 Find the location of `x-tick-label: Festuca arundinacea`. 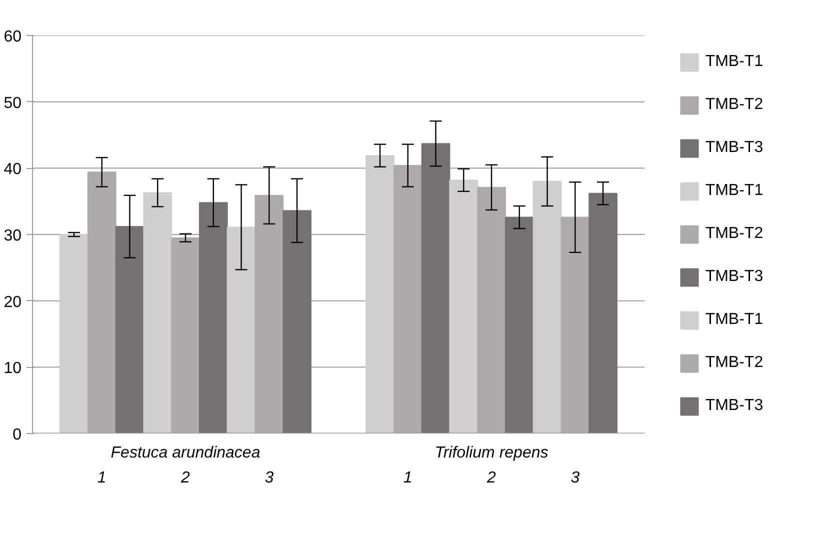

x-tick-label: Festuca arundinacea is located at coordinates (185, 453).